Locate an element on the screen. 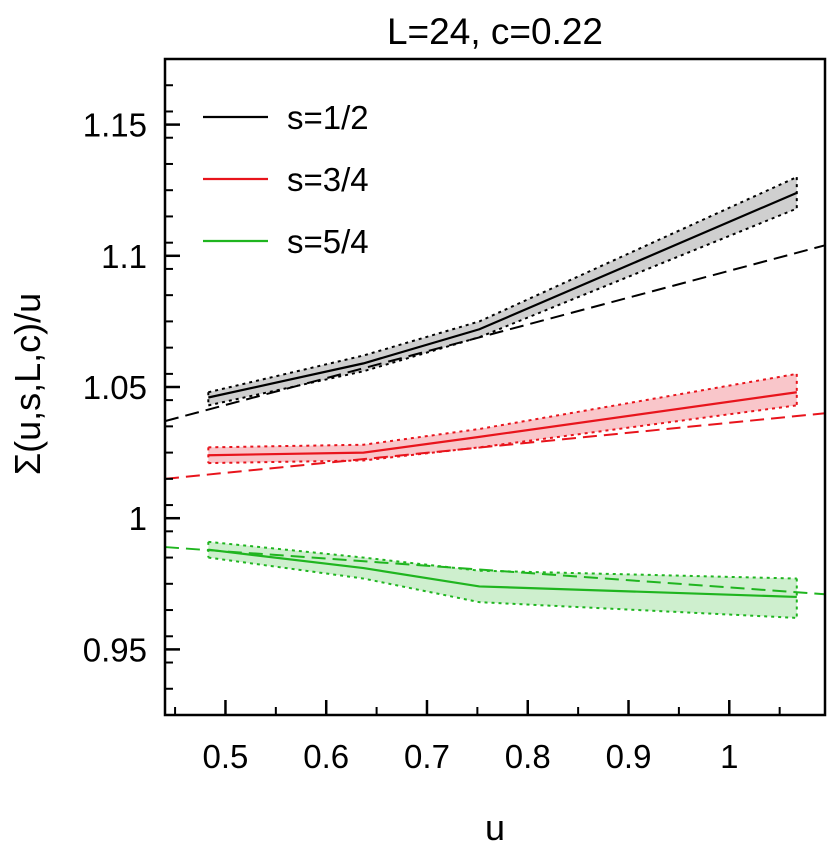  y-tick-label-0: 0.95 is located at coordinates (115, 649).